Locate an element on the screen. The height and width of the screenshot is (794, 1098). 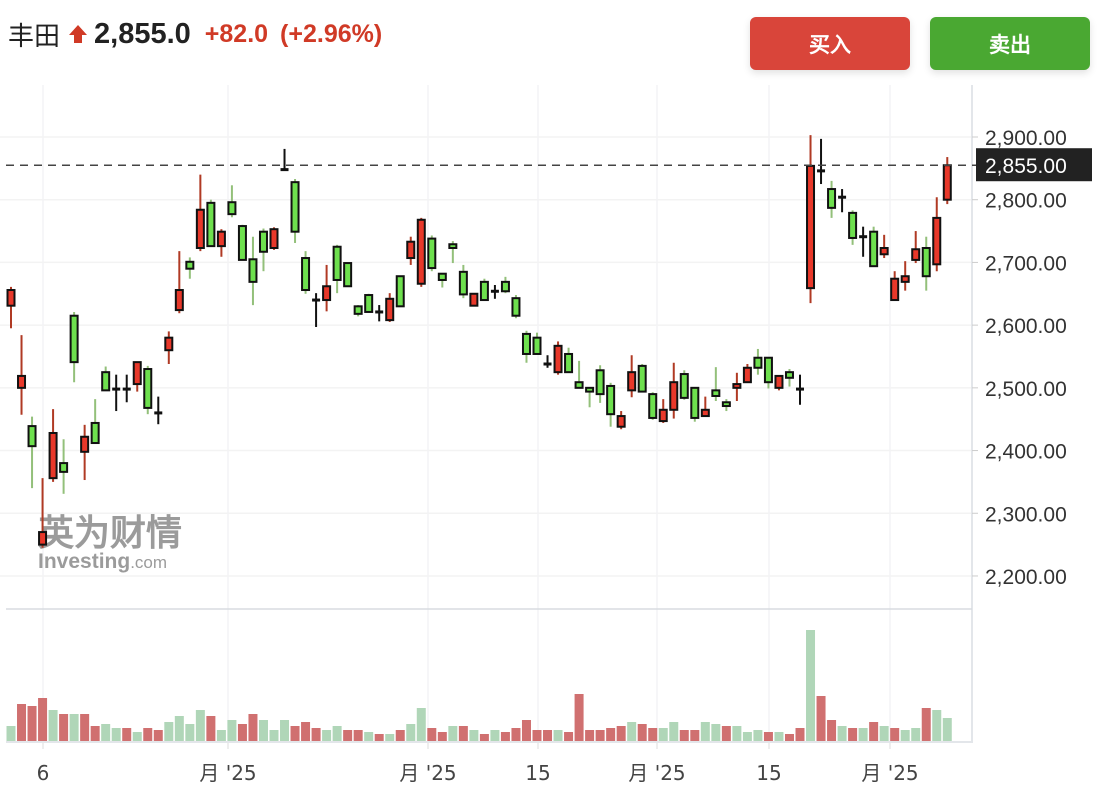
x-tick-label: 15 is located at coordinates (537, 773).